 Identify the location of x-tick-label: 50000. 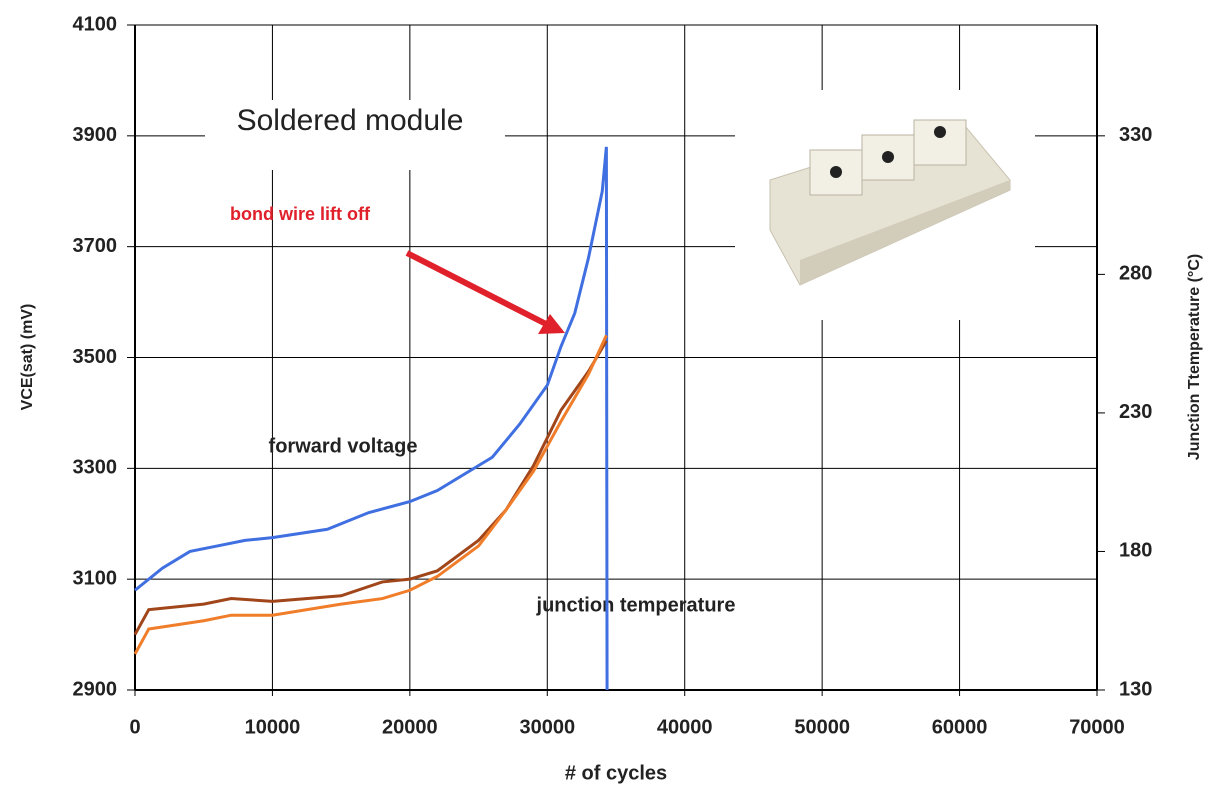
(822, 727).